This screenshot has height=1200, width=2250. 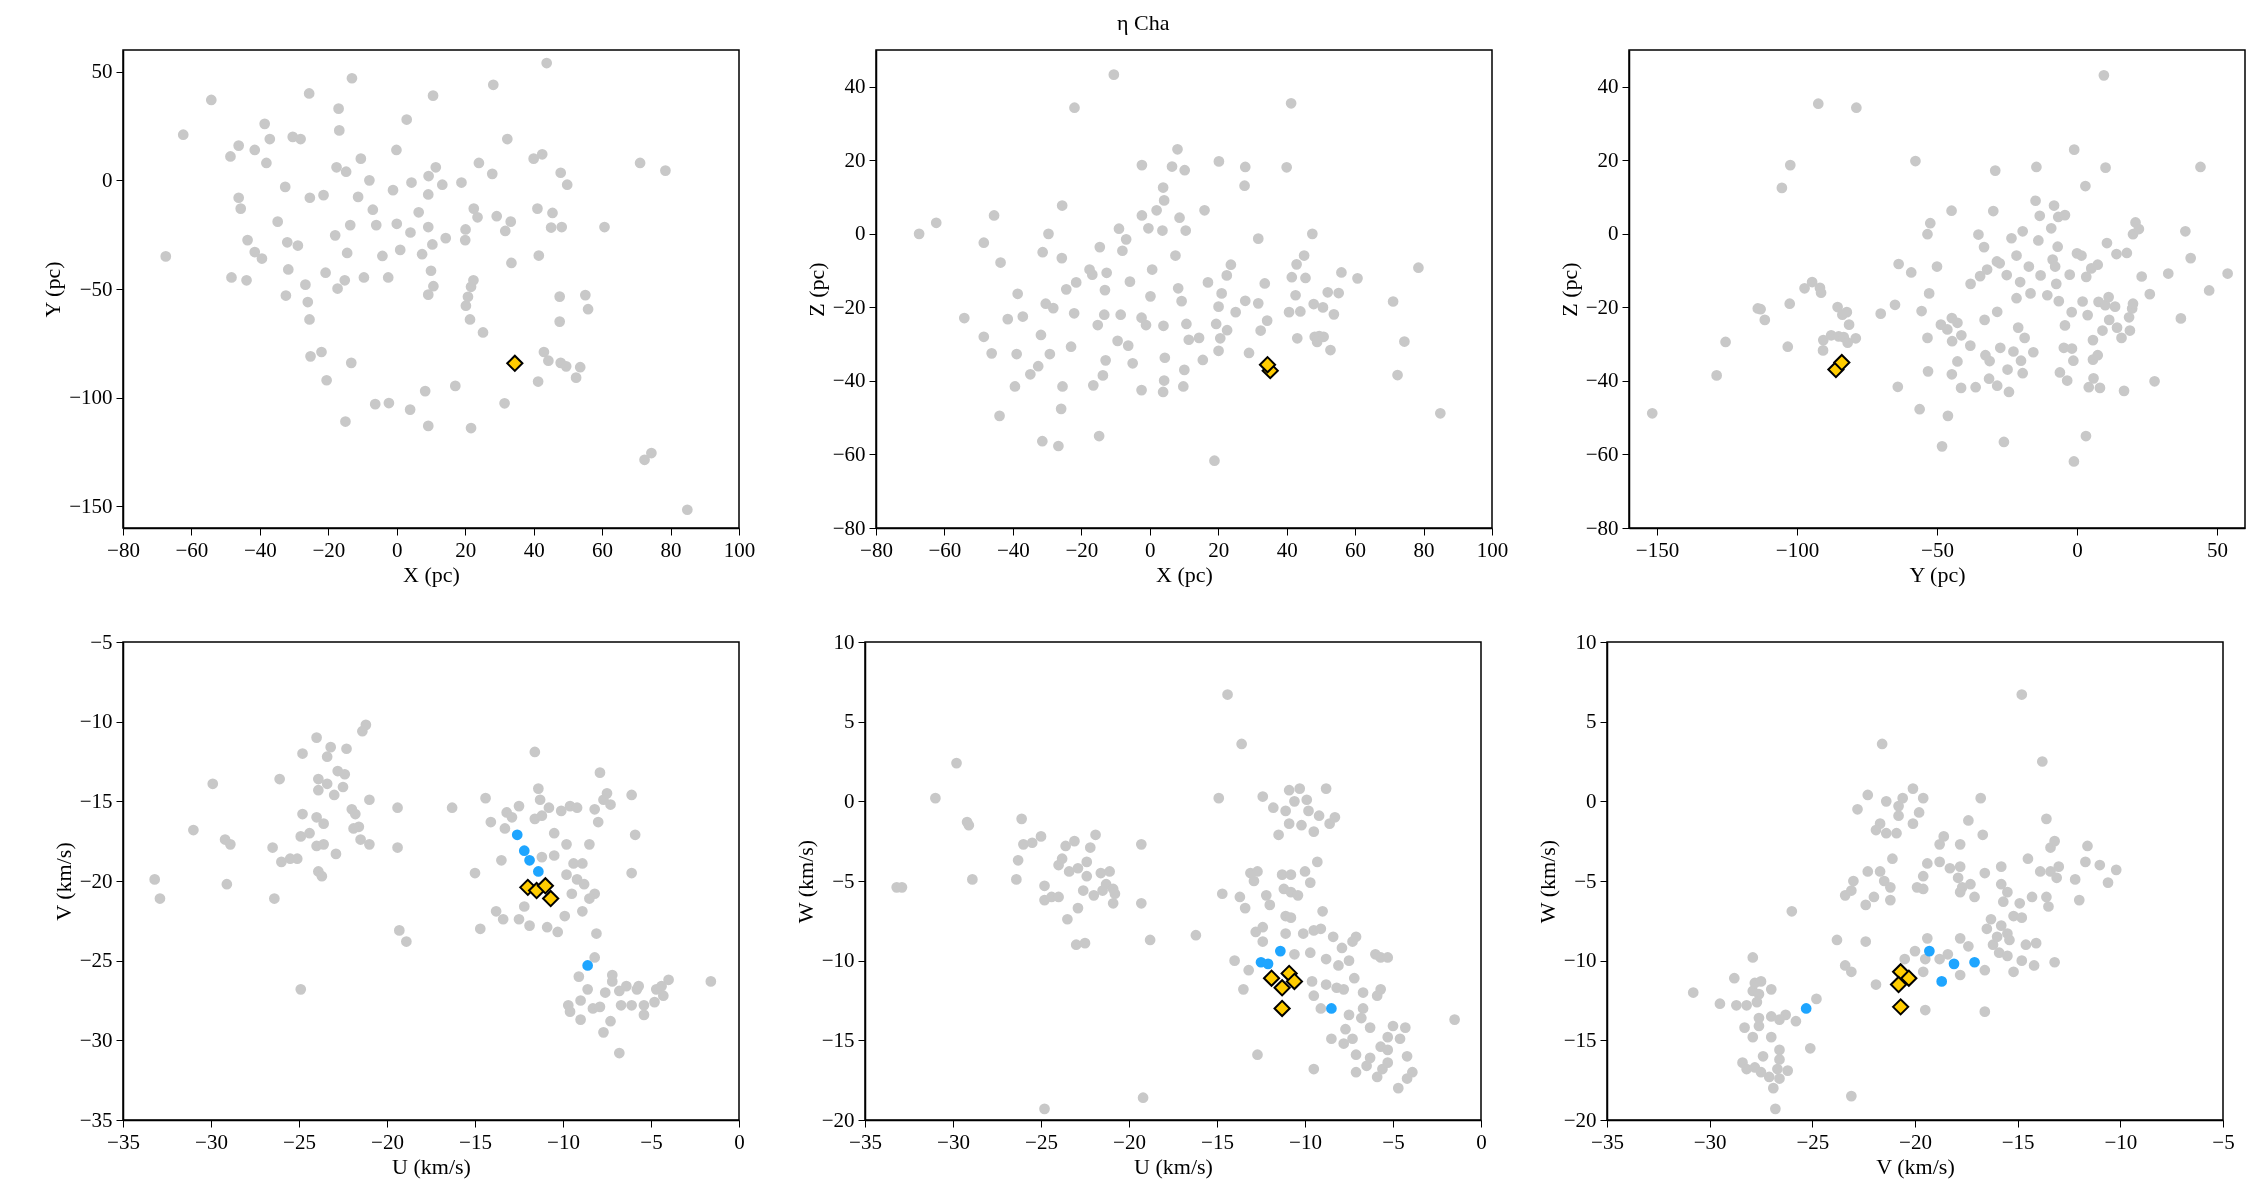 I want to click on y-tick-label: −150, so click(x=91, y=505).